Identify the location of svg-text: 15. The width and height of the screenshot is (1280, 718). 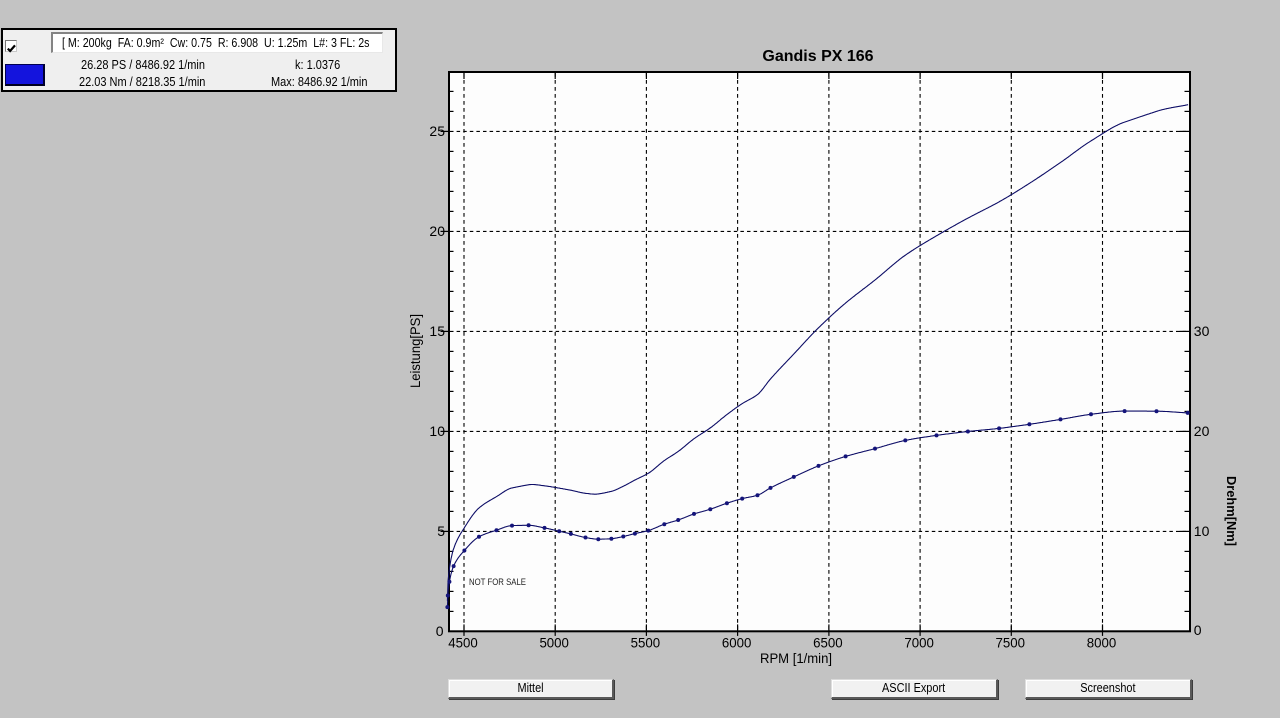
(437, 331).